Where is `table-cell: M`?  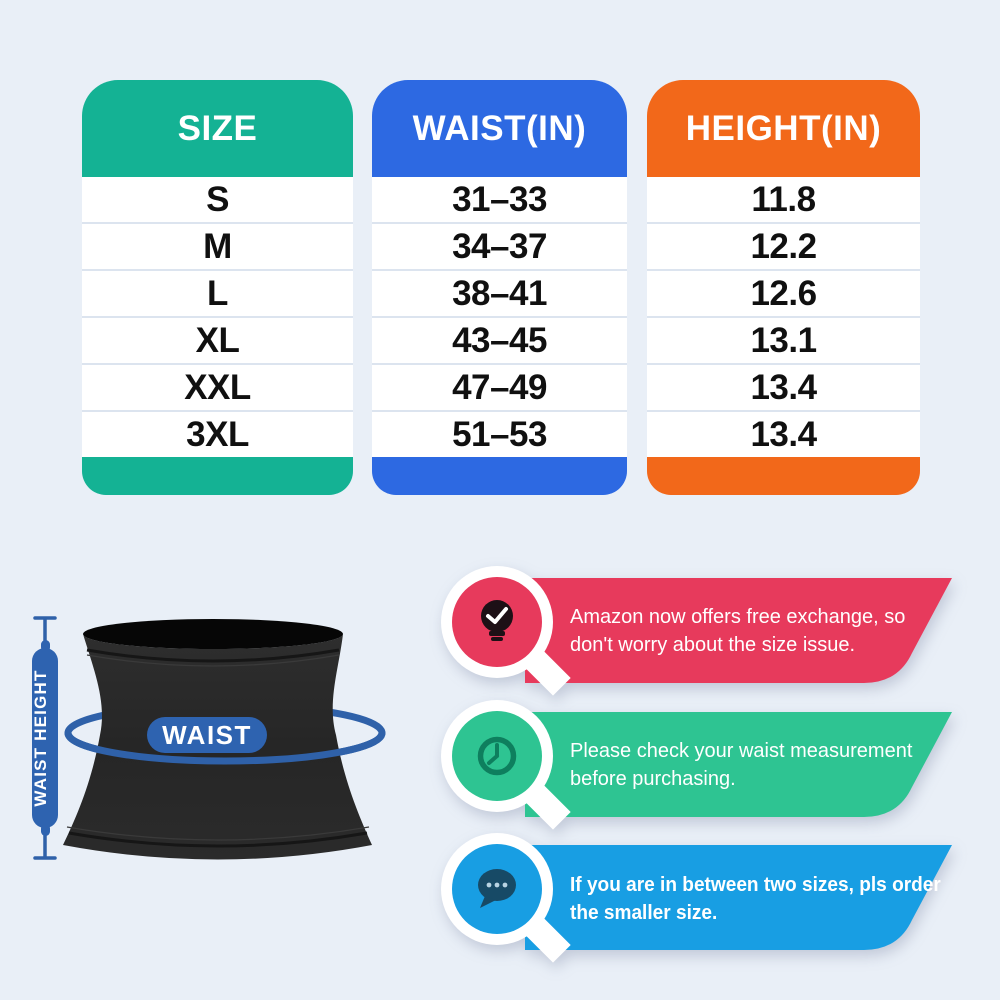 table-cell: M is located at coordinates (217, 245).